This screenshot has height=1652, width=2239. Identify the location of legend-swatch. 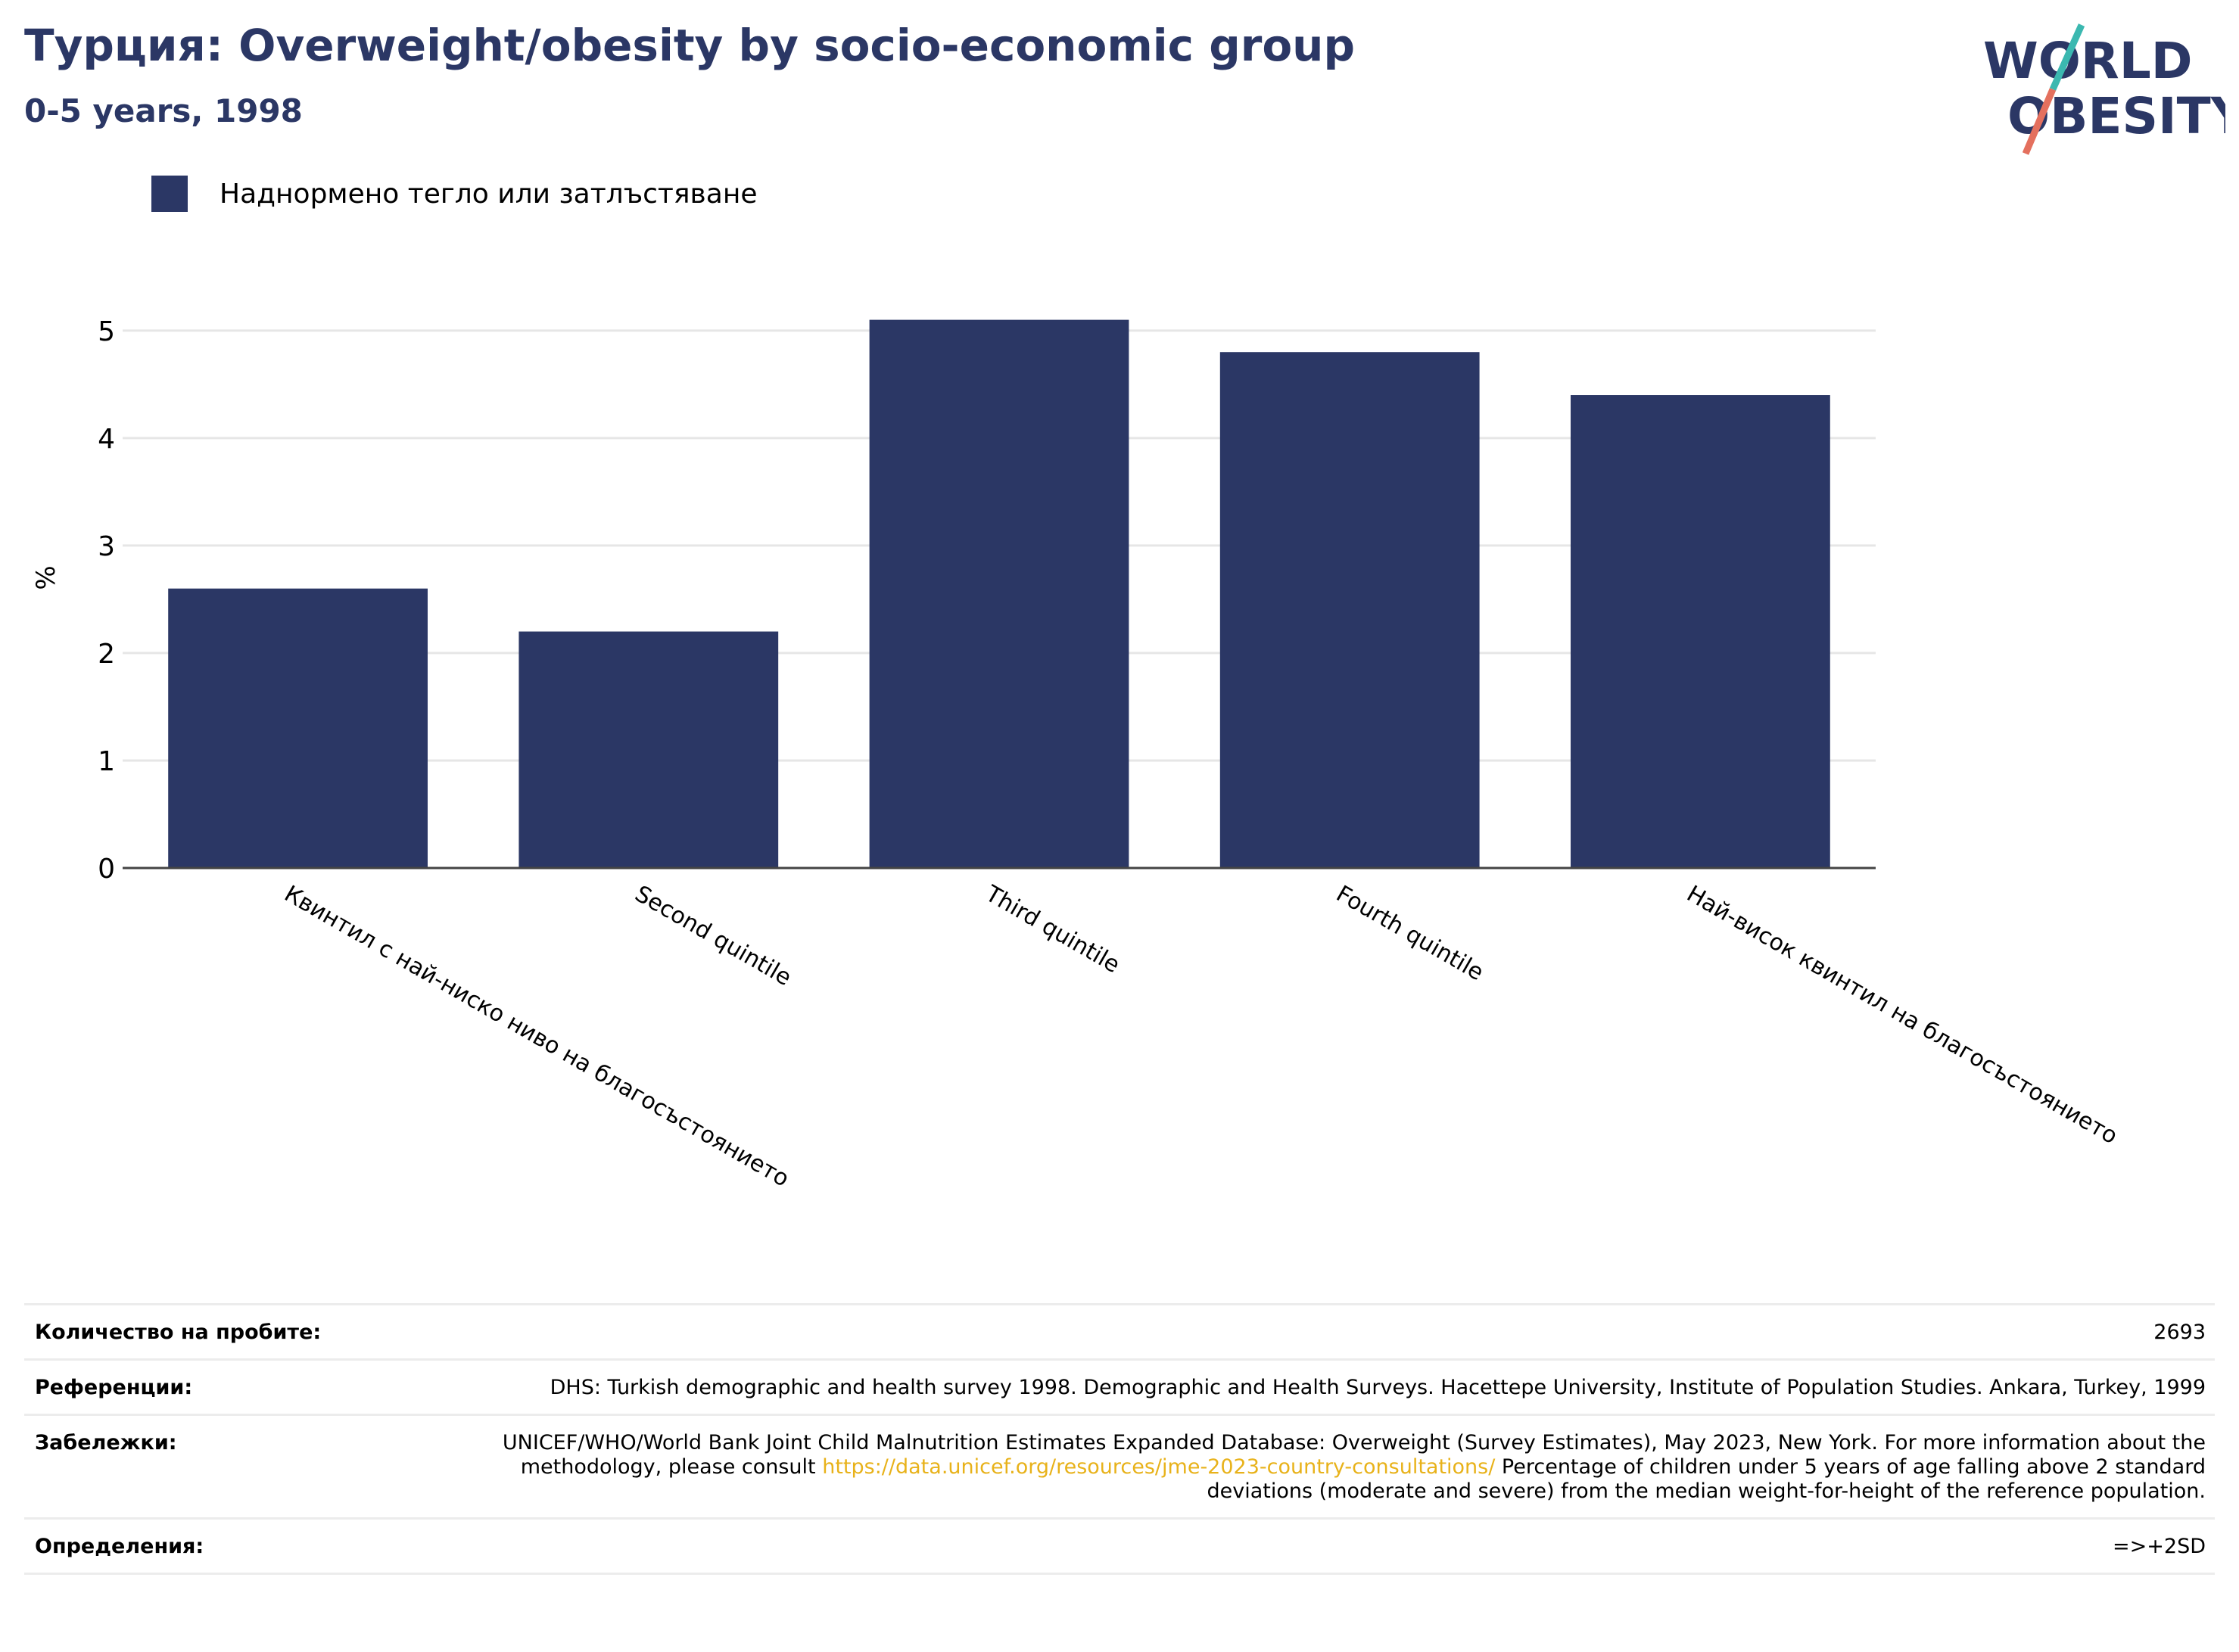
(170, 194).